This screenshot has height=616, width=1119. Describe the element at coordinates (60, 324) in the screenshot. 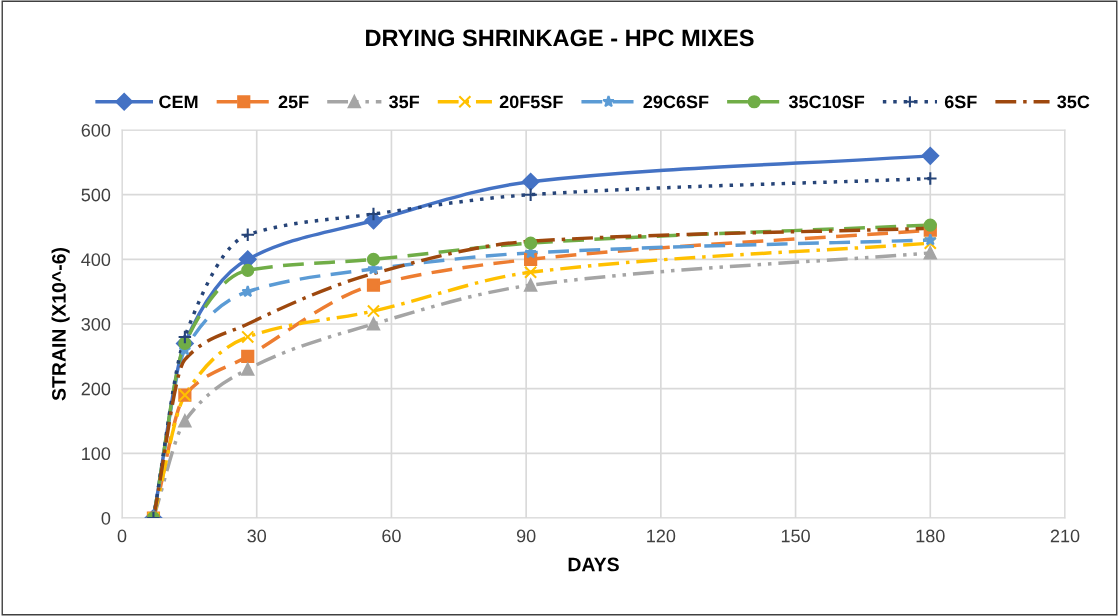

I see `y-axis-title: STRAIN (X10^-6)` at that location.